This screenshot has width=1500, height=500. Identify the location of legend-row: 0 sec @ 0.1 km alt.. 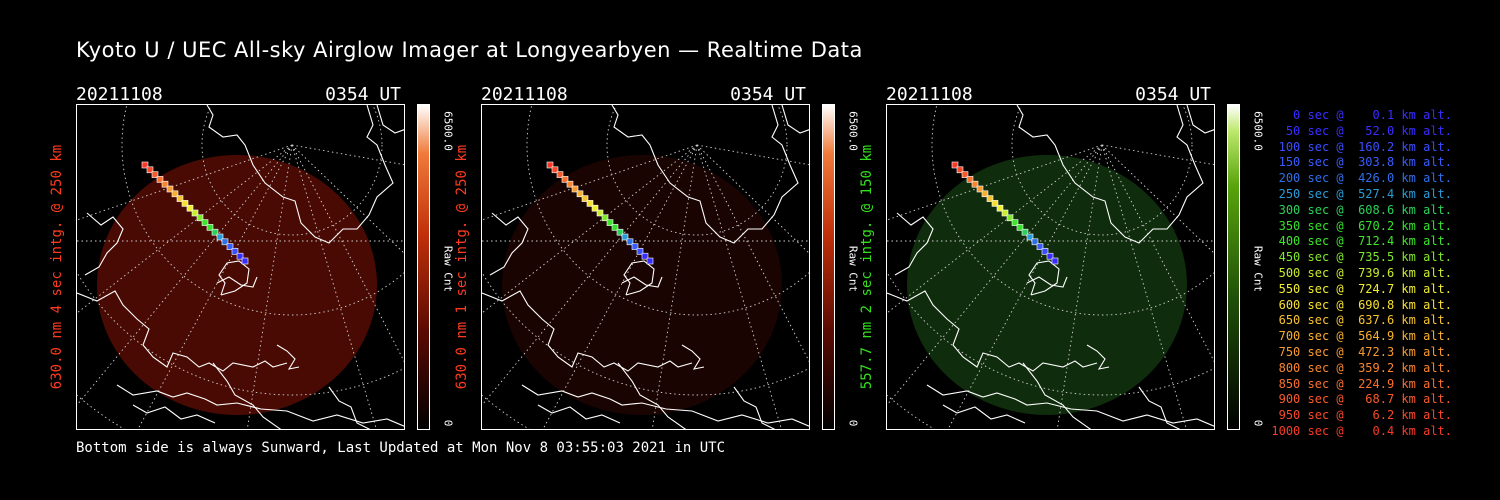
(1361, 115).